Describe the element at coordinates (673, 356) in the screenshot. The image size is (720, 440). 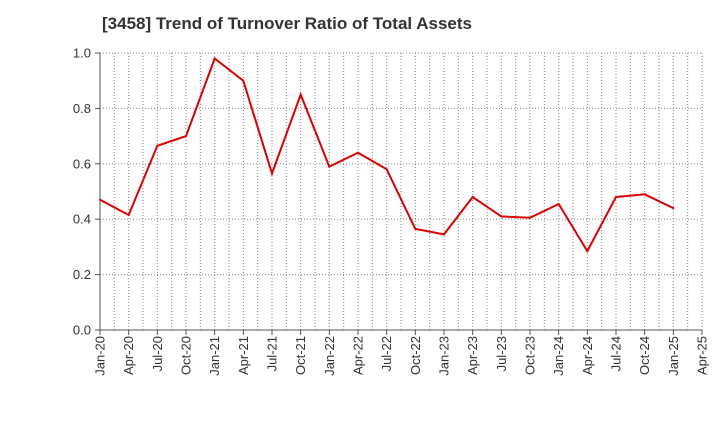
I see `x-tick-label: Jan-25` at that location.